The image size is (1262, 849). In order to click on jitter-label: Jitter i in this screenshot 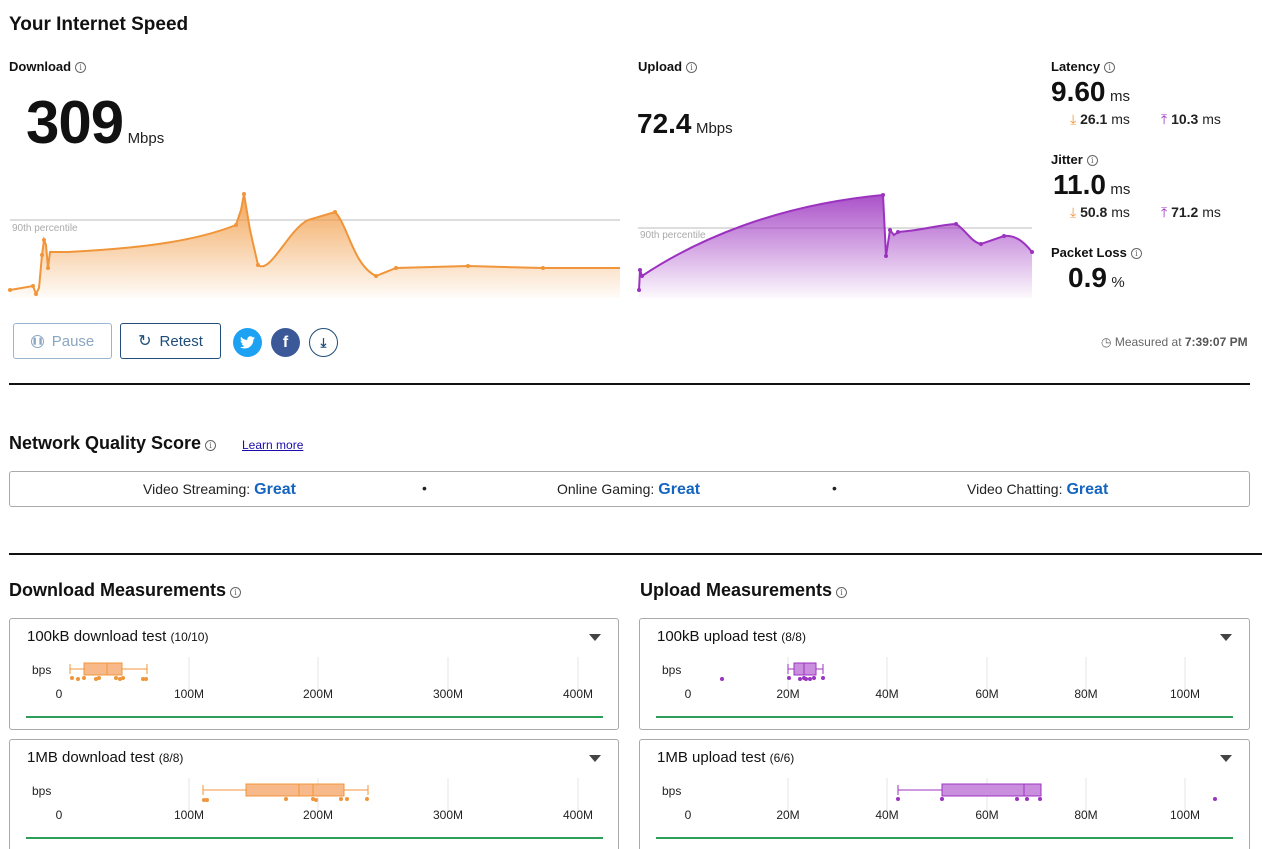, I will do `click(1074, 159)`.